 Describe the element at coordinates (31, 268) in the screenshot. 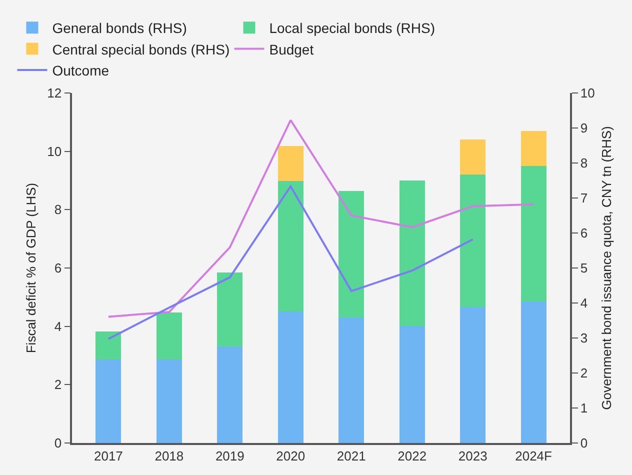

I see `y-axis-title: Fiscal deficit % of GDP (LHS)` at that location.